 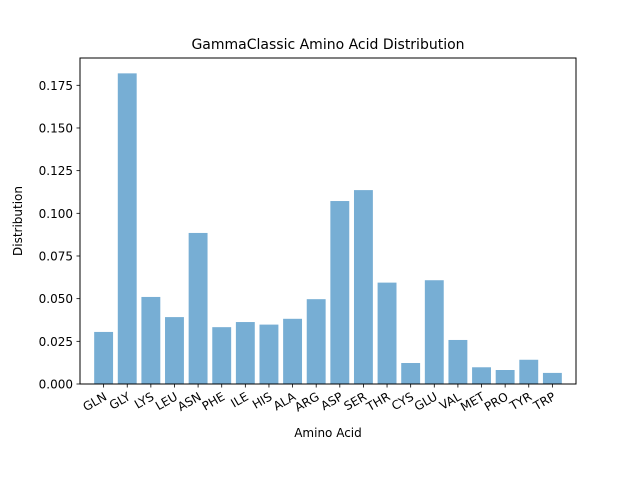 I want to click on bar-pro, so click(x=505, y=377).